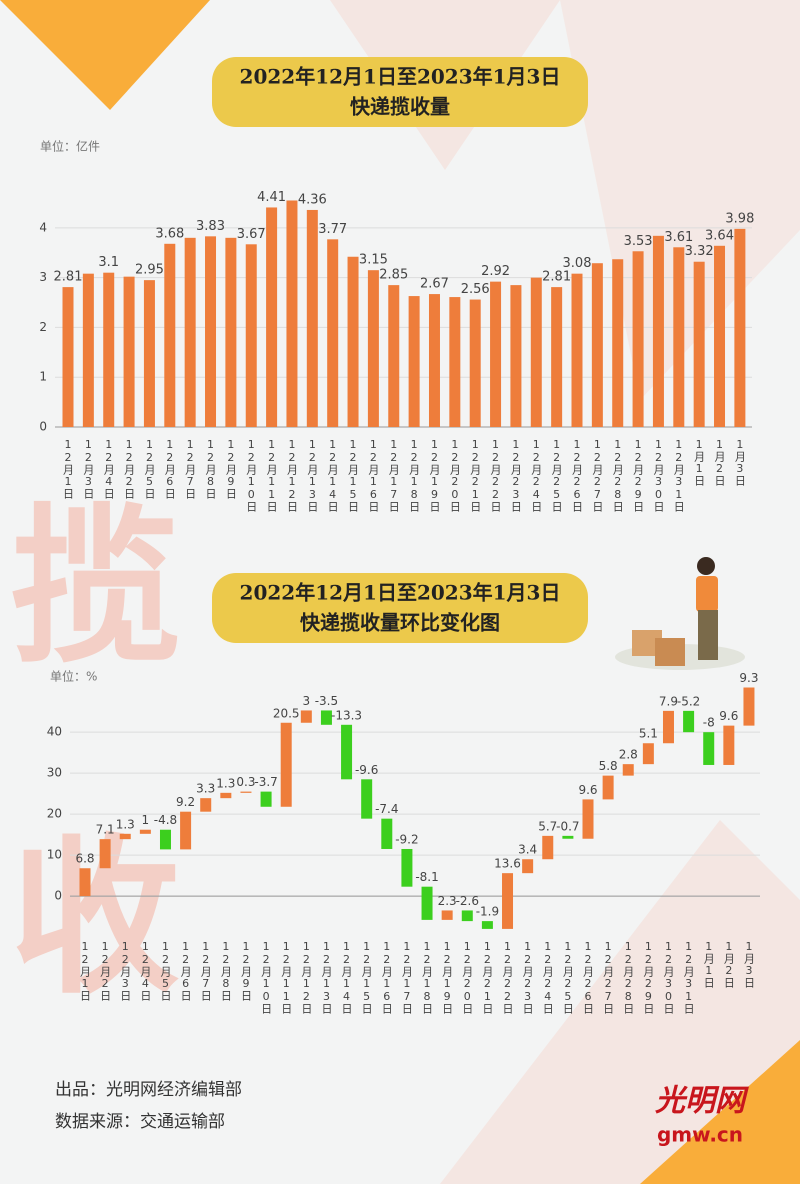 The width and height of the screenshot is (800, 1184). Describe the element at coordinates (638, 475) in the screenshot. I see `x-tick-label: 12月29日` at that location.